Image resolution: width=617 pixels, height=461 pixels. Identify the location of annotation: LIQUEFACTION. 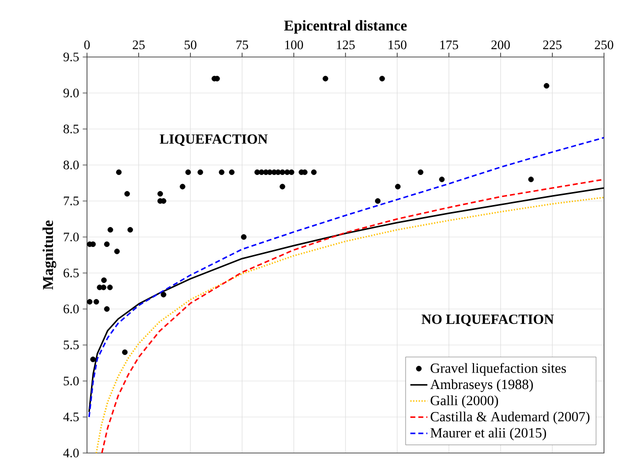
(214, 140).